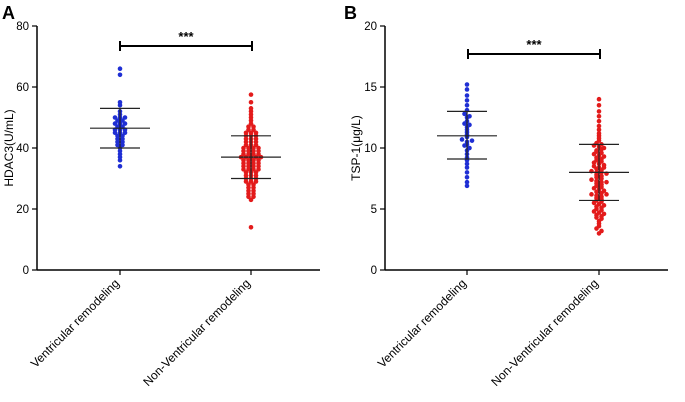 Image resolution: width=685 pixels, height=402 pixels. What do you see at coordinates (9, 147) in the screenshot?
I see `y-axis-title: HDAC3(U/mL)` at bounding box center [9, 147].